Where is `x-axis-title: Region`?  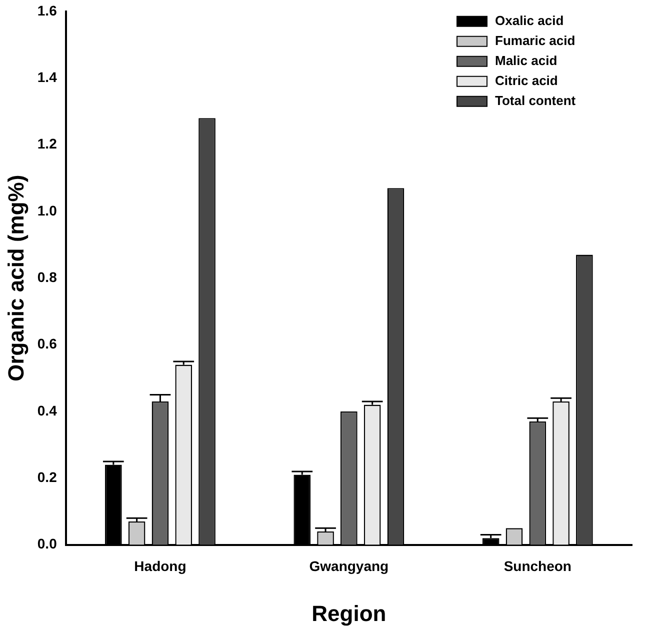 x-axis-title: Region is located at coordinates (349, 613).